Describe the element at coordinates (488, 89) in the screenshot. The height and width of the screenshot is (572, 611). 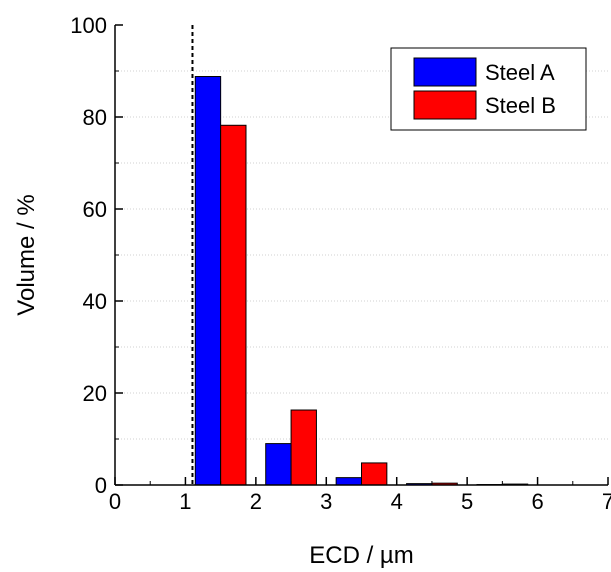
I see `legend: Steel A Steel B` at that location.